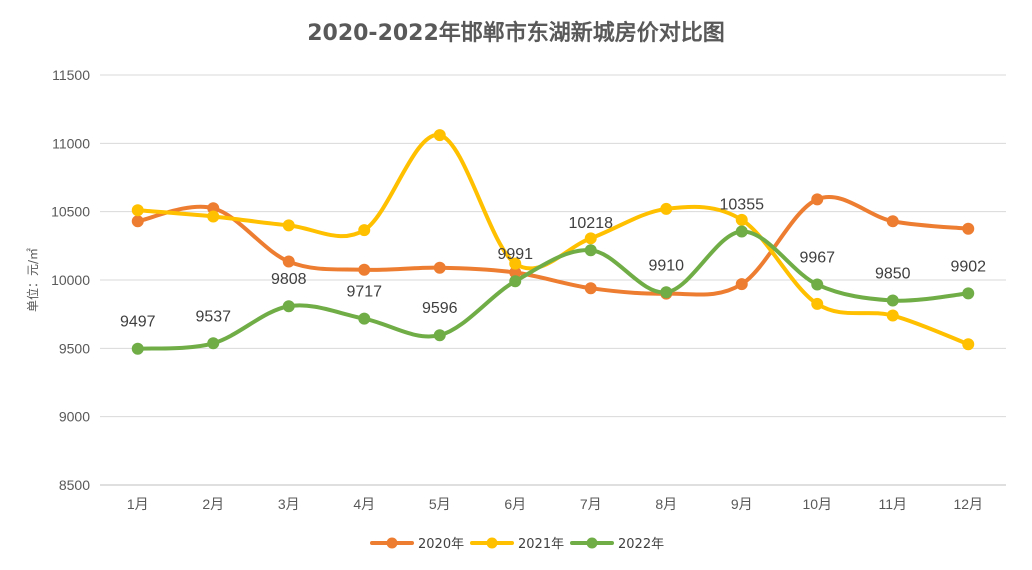 The image size is (1032, 570). I want to click on x-tick-label: 11月, so click(892, 504).